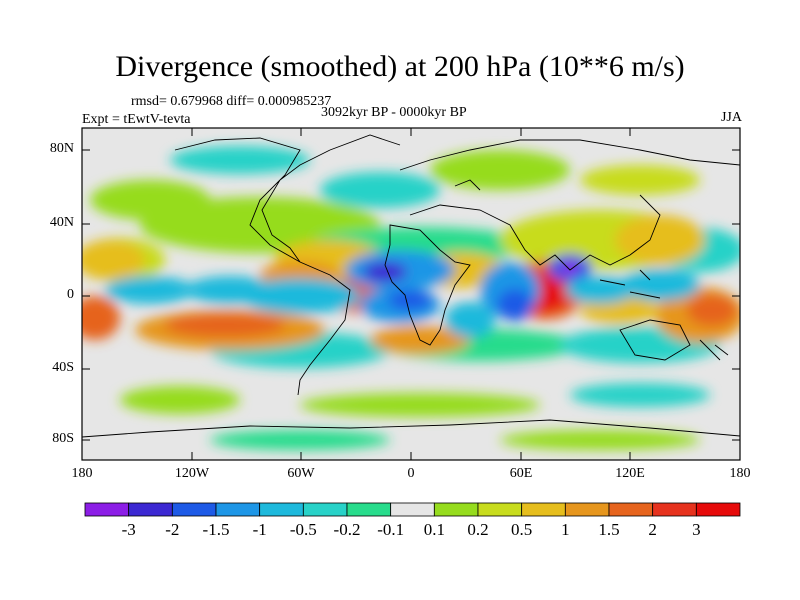 Image resolution: width=800 pixels, height=600 pixels. What do you see at coordinates (63, 367) in the screenshot?
I see `lat-label: 40S` at bounding box center [63, 367].